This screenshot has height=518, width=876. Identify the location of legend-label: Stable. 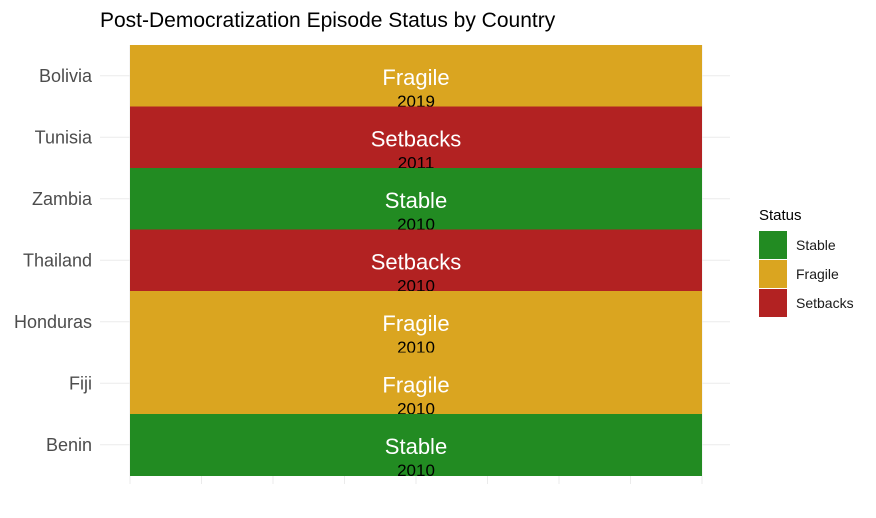
(816, 245).